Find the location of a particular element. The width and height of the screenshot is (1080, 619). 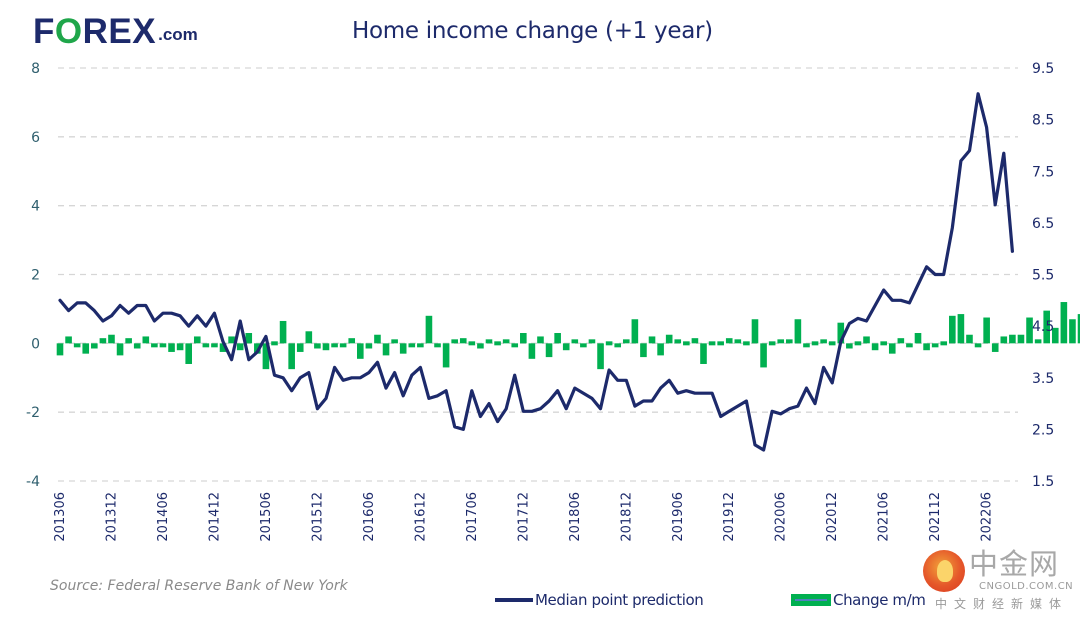

left-tick-label: -4 is located at coordinates (33, 482).